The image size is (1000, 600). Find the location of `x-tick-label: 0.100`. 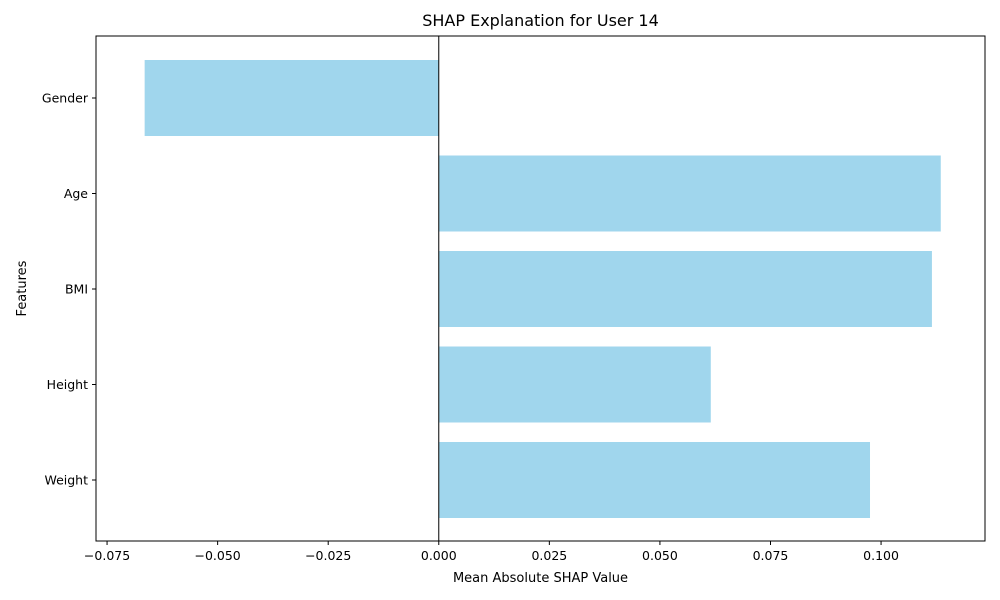

x-tick-label: 0.100 is located at coordinates (881, 555).